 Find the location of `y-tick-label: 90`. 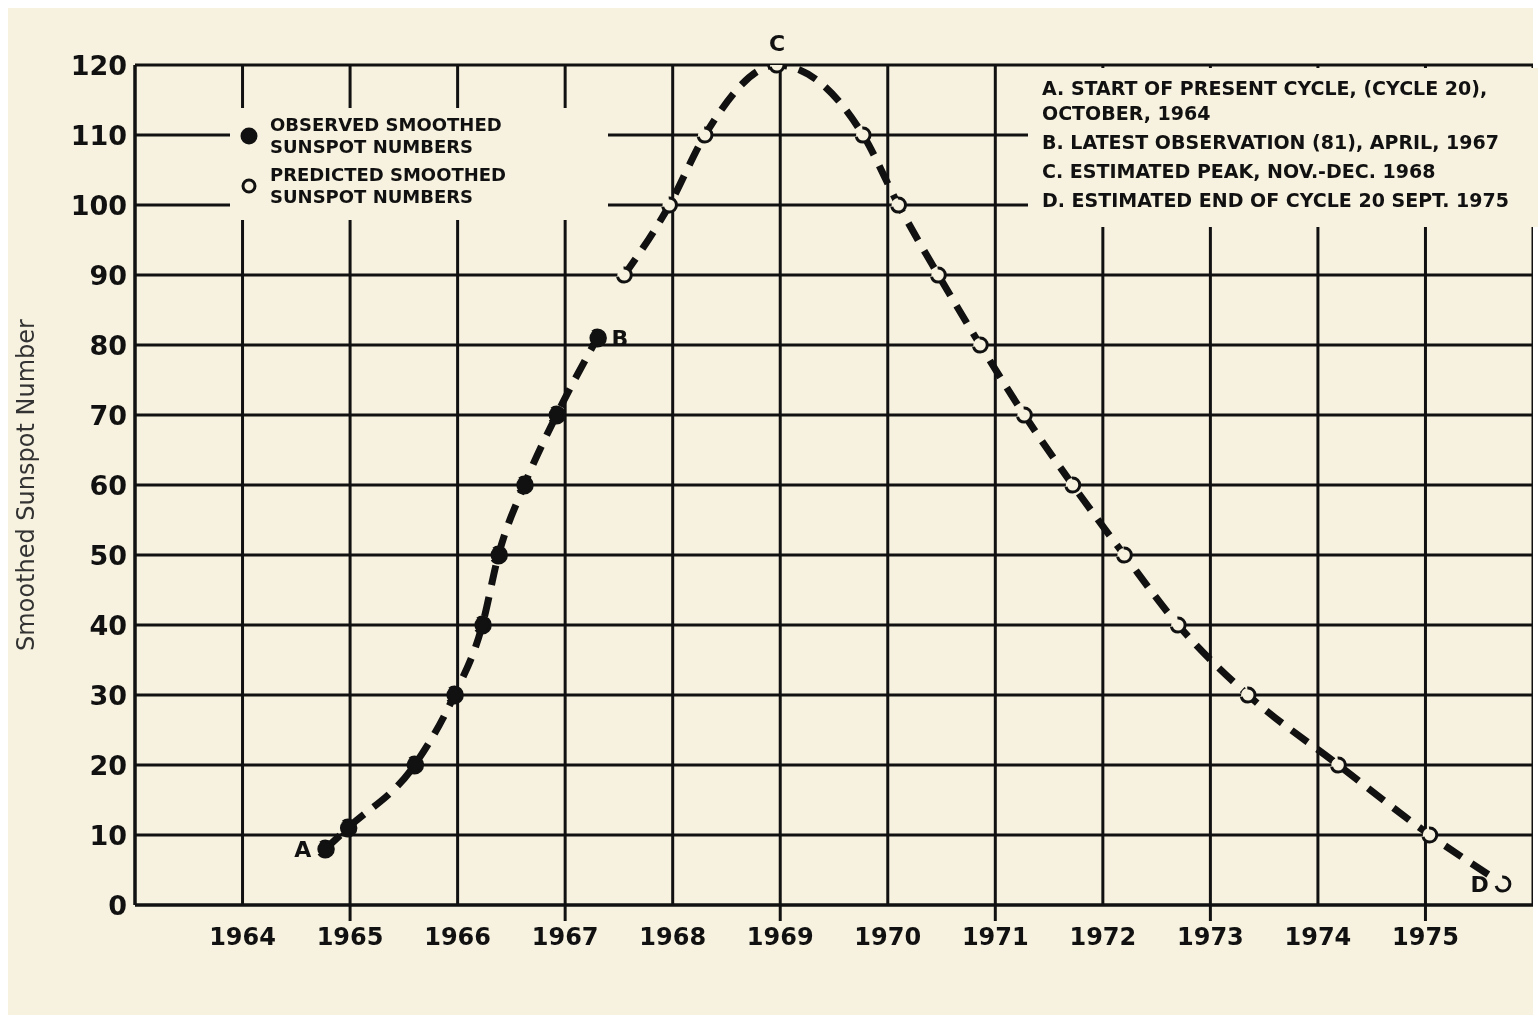

y-tick-label: 90 is located at coordinates (108, 275).